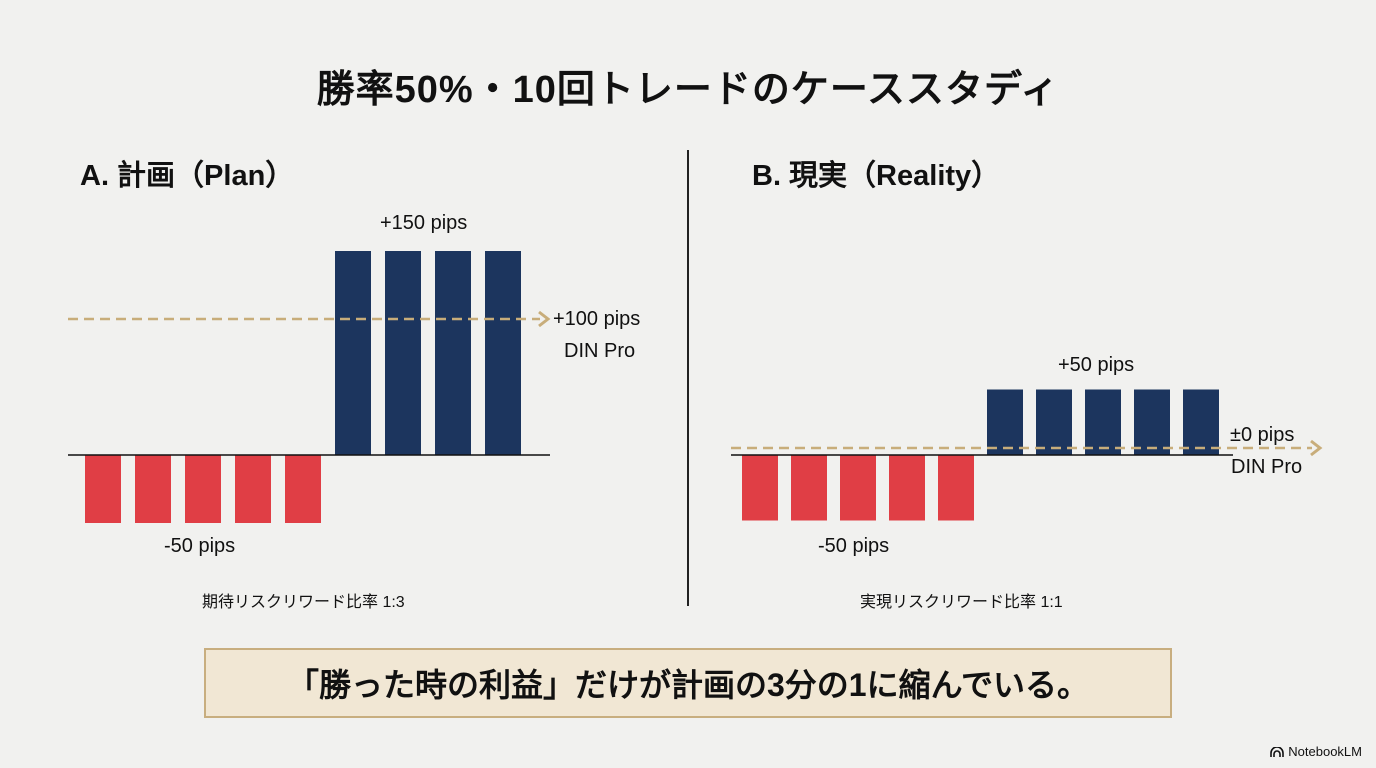  What do you see at coordinates (1316, 448) in the screenshot?
I see `reality-arrow-icon` at bounding box center [1316, 448].